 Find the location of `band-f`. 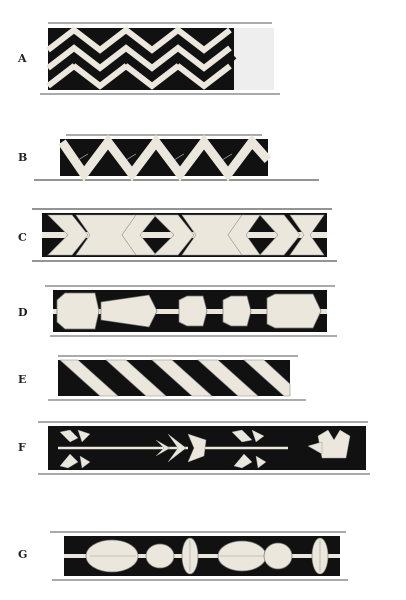

band-f is located at coordinates (204, 448).